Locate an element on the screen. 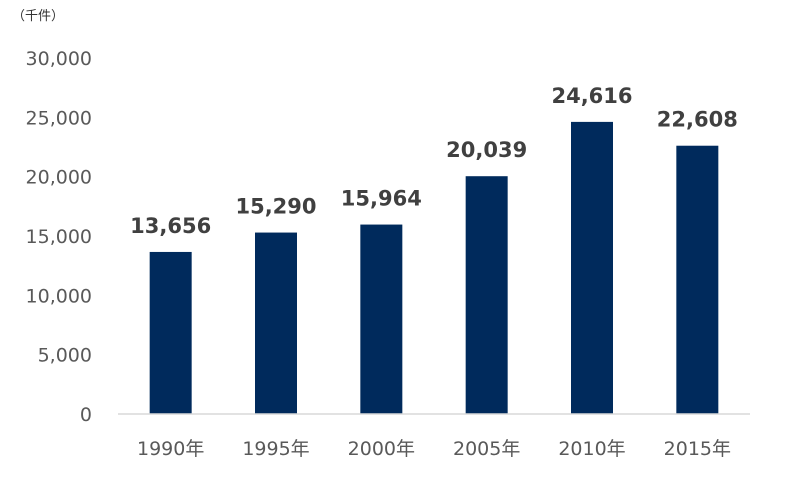 Image resolution: width=797 pixels, height=478 pixels. y-tick-label: 30,000 is located at coordinates (59, 59).